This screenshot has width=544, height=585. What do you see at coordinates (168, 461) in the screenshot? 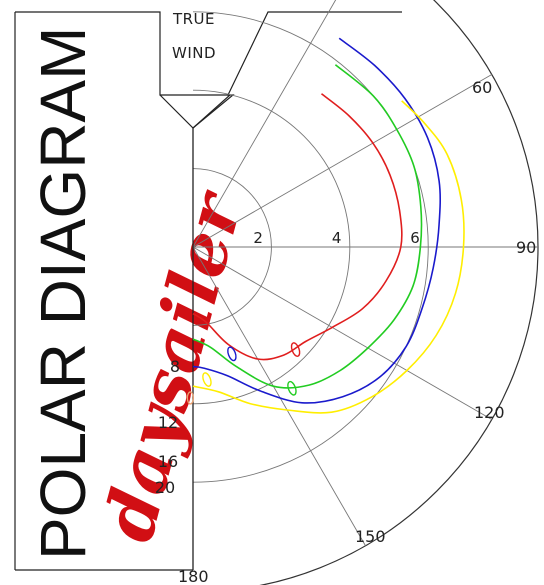
I see `series-label-16: 16` at bounding box center [168, 461].